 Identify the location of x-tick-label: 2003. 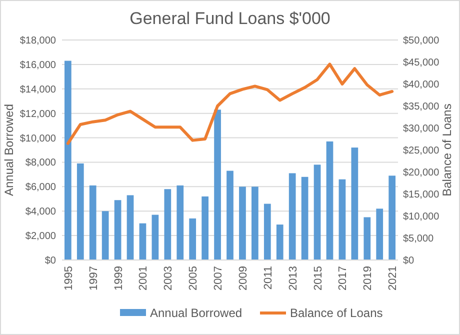
(168, 278).